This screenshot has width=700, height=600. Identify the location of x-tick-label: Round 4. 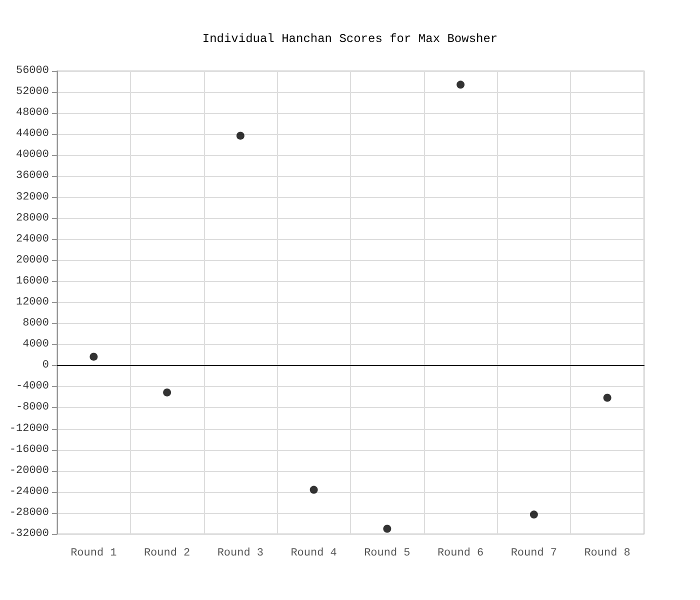
(314, 554).